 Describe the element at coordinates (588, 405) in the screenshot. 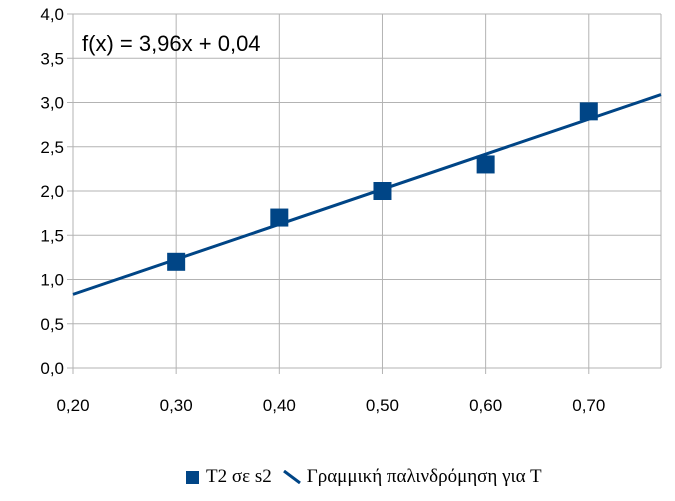

I see `x-tick-label: 0,70` at that location.